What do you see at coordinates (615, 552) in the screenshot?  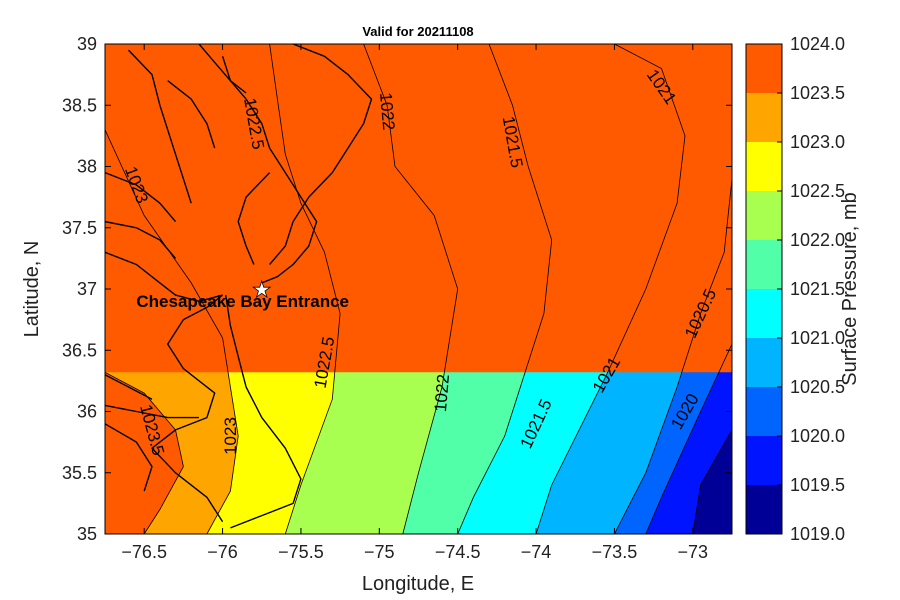 I see `x-tick-label: −73.5` at bounding box center [615, 552].